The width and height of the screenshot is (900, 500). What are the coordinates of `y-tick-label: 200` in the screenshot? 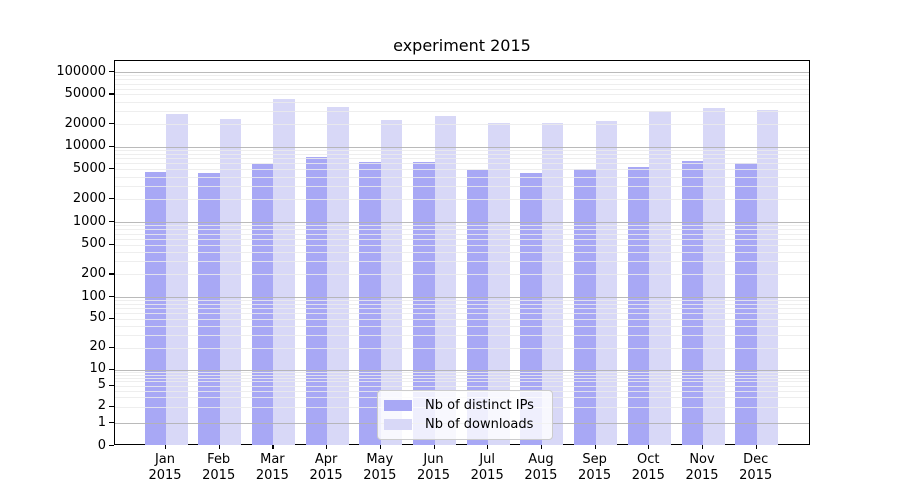 It's located at (93, 273).